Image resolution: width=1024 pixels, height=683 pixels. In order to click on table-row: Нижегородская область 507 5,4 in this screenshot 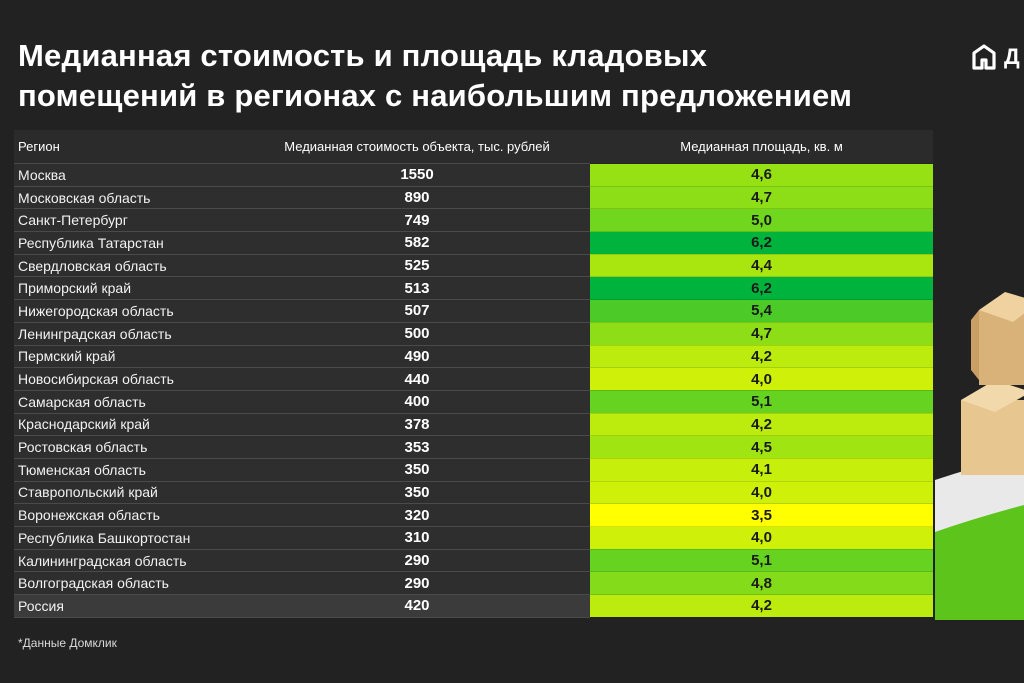, I will do `click(473, 311)`.